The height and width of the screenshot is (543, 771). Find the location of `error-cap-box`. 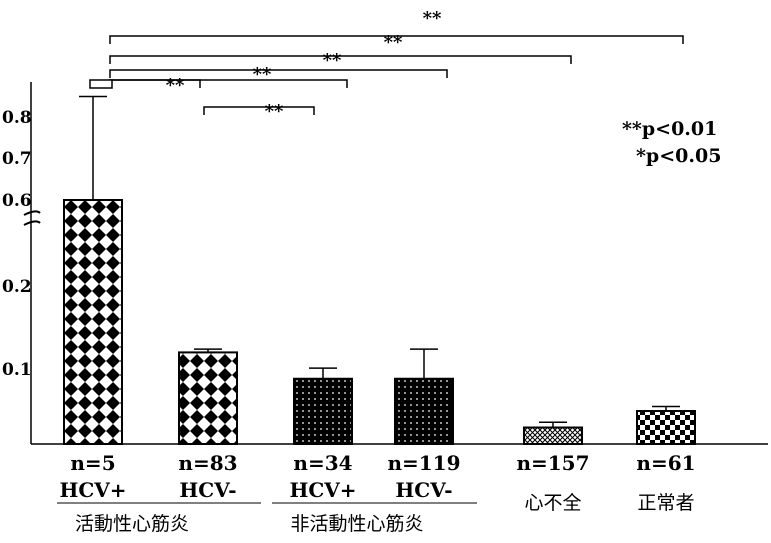

error-cap-box is located at coordinates (101, 84).